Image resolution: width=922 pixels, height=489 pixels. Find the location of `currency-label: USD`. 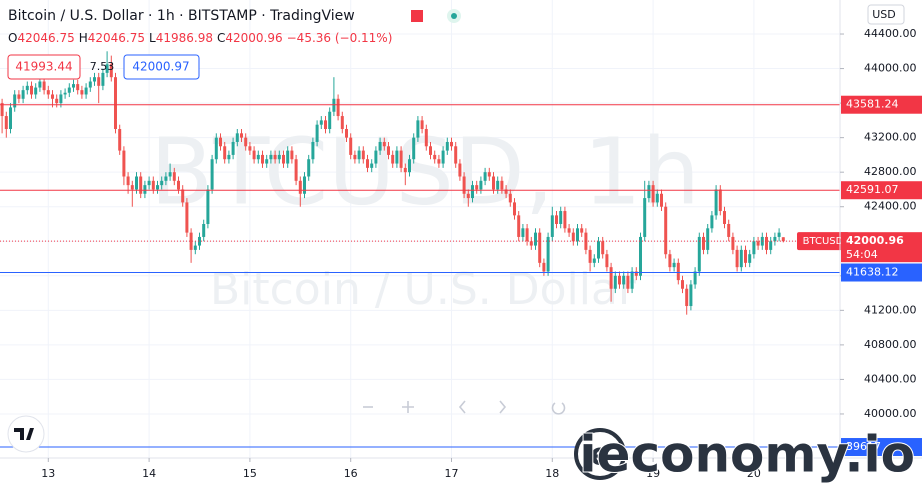

currency-label: USD is located at coordinates (884, 14).